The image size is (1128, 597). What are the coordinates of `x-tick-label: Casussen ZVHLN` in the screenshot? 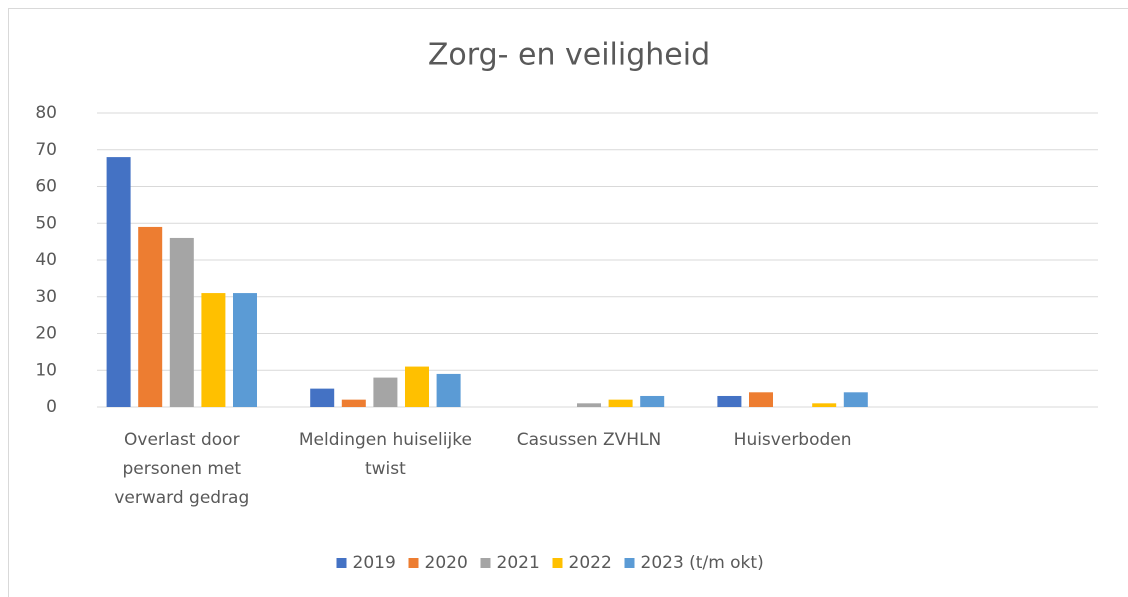 It's located at (589, 440).